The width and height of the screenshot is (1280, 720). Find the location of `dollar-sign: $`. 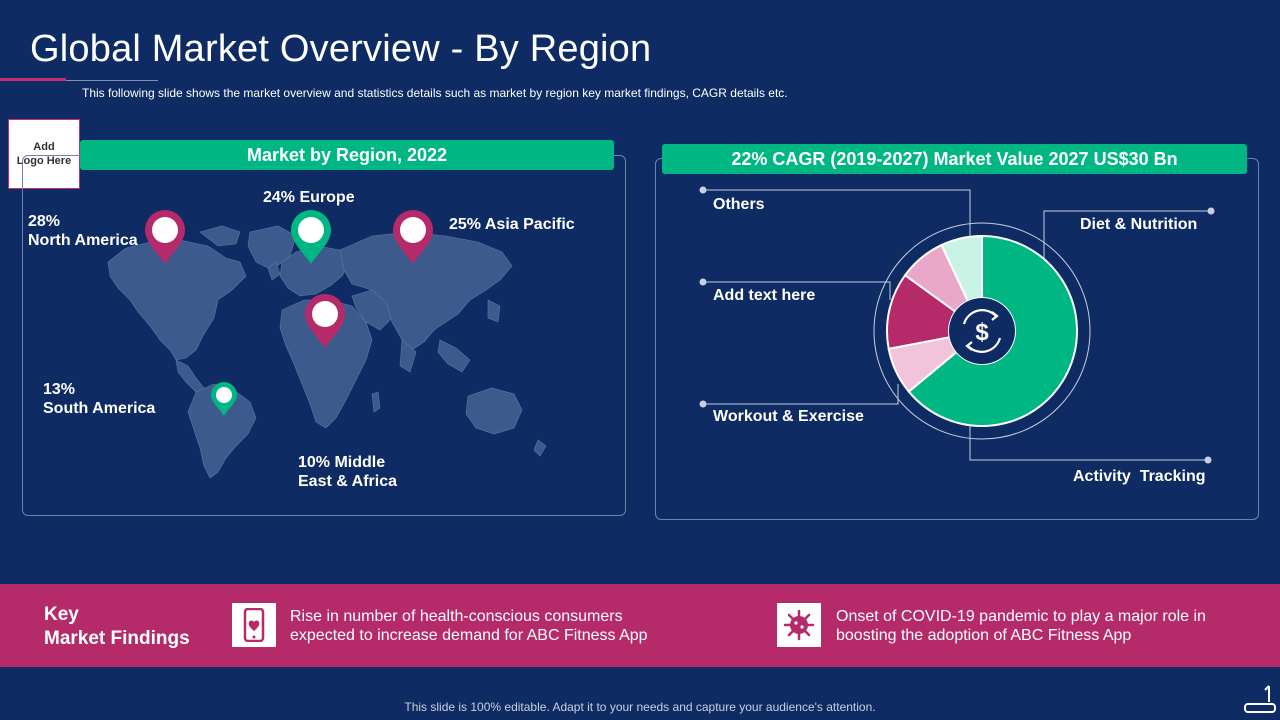

dollar-sign: $ is located at coordinates (982, 332).